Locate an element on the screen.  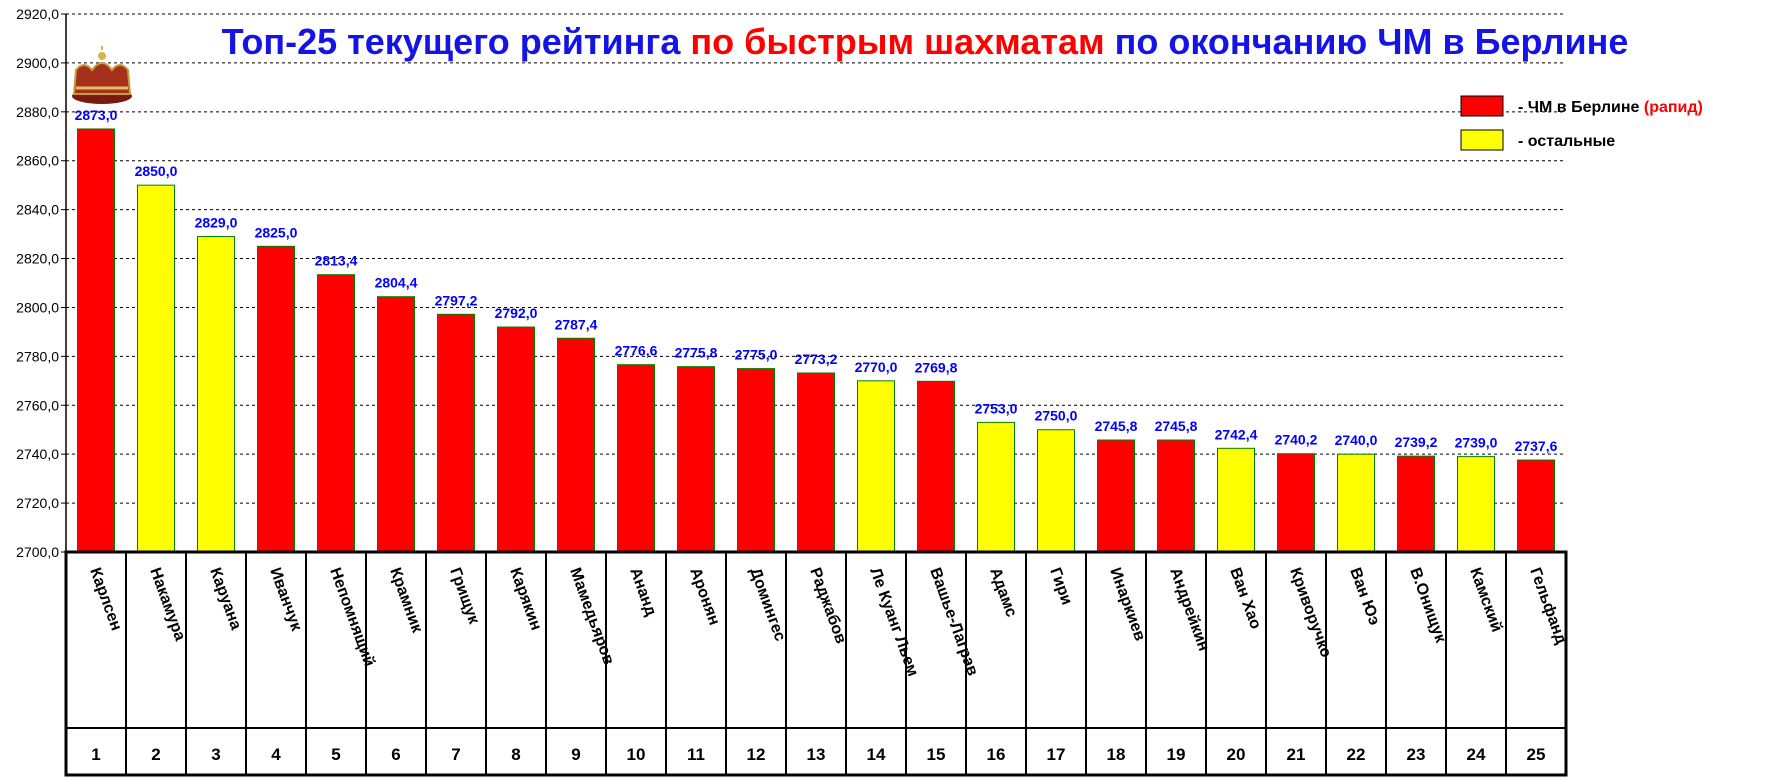
data-label: 2773,2 is located at coordinates (816, 359).